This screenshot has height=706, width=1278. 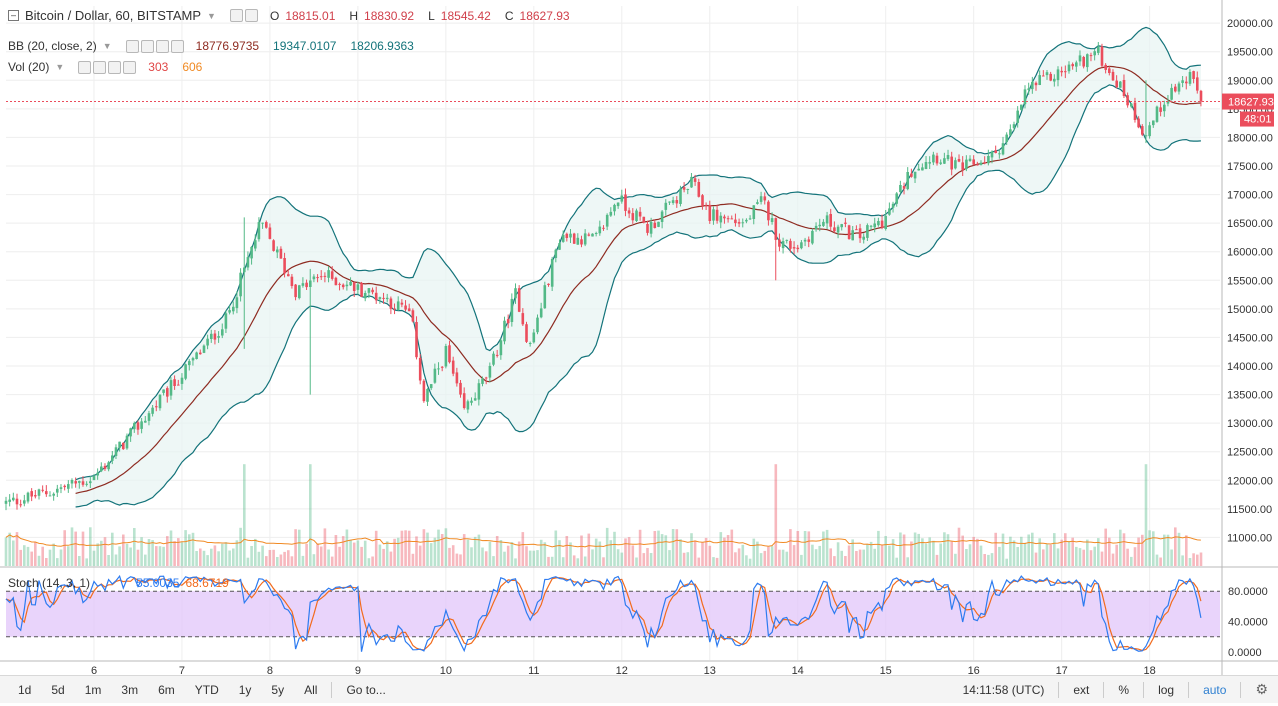 What do you see at coordinates (1189, 689) in the screenshot?
I see `divider` at bounding box center [1189, 689].